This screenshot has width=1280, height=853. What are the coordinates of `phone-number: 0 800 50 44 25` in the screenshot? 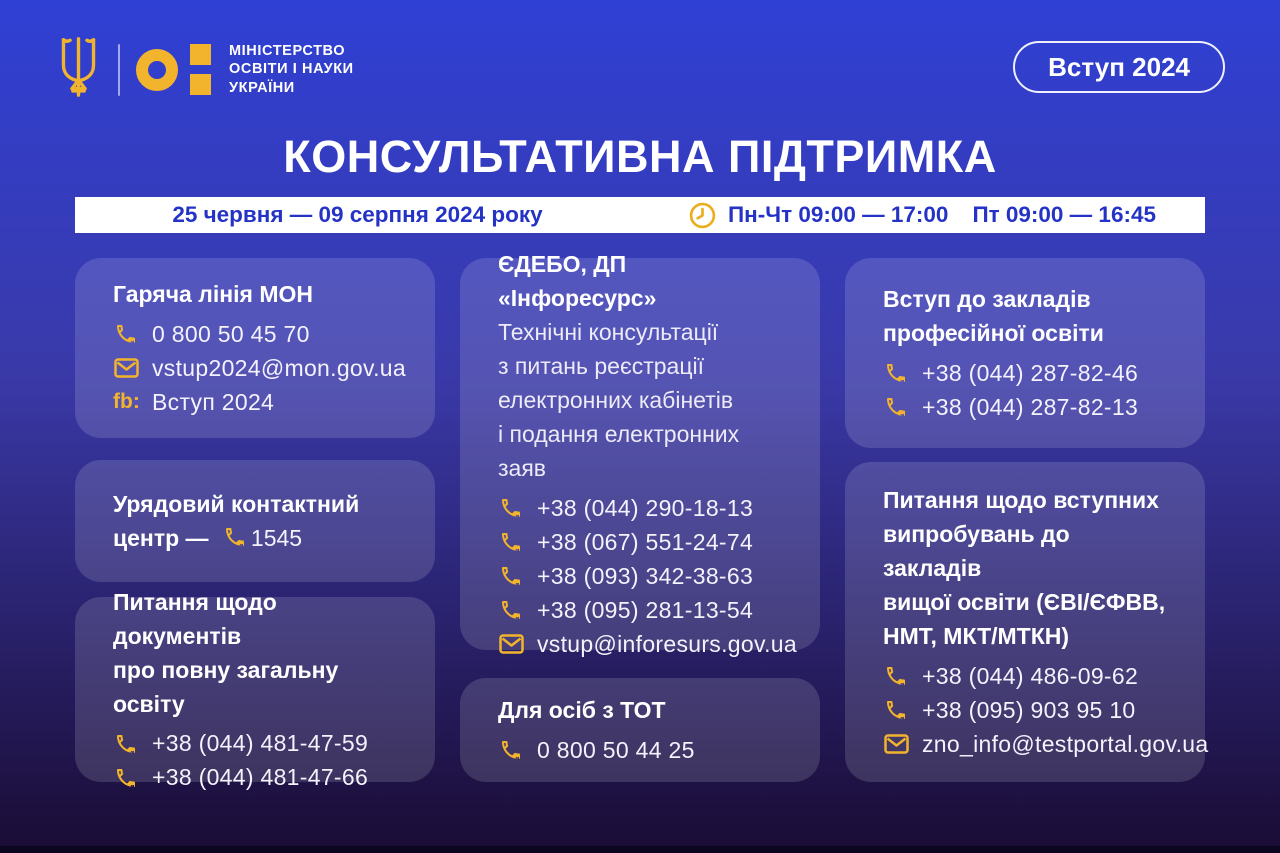 It's located at (616, 749).